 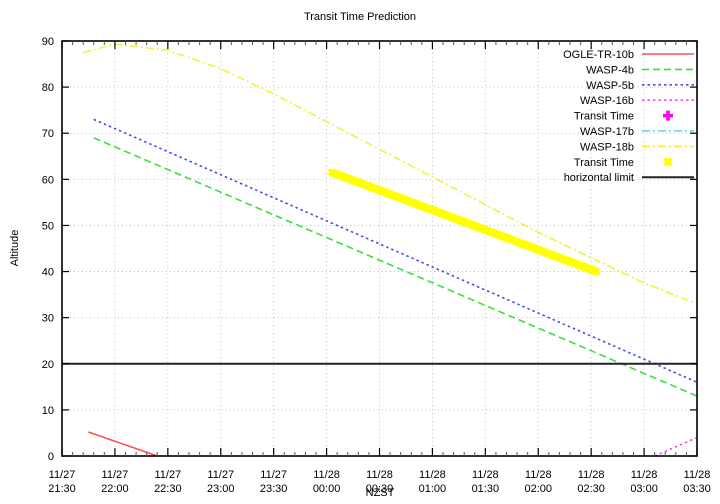 I want to click on series-line-ogle-tr-10b, so click(x=123, y=444).